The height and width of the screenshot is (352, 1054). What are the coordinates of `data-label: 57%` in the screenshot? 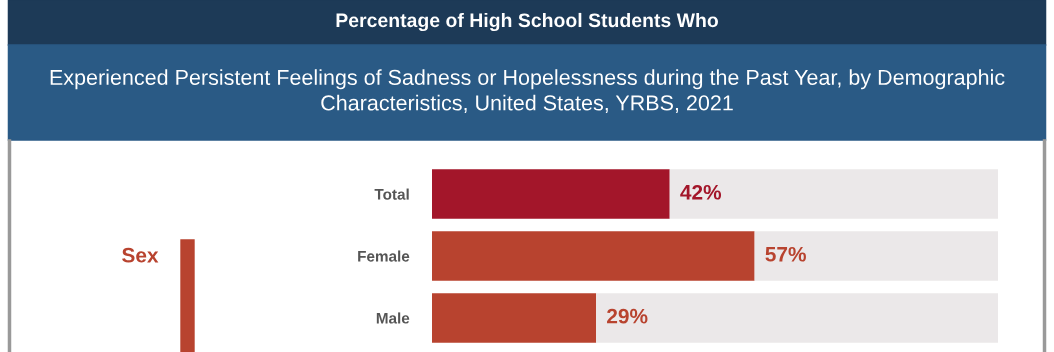 It's located at (785, 254).